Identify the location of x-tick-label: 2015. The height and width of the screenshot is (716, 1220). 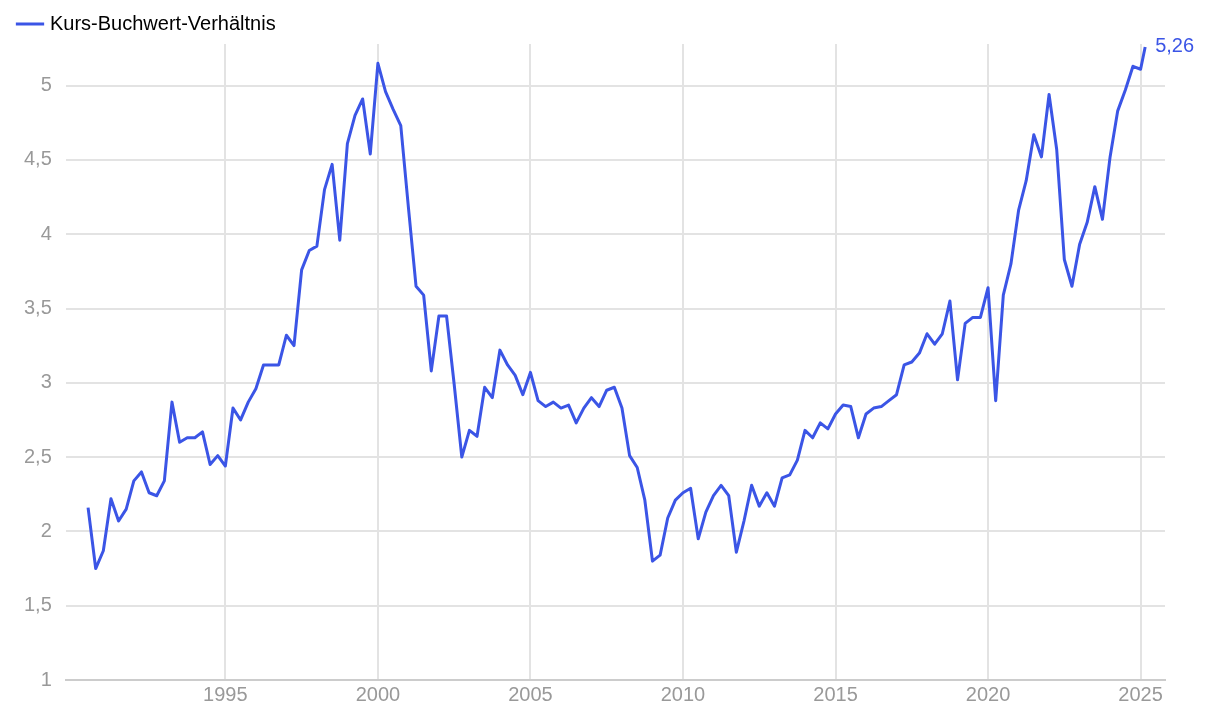
(835, 693).